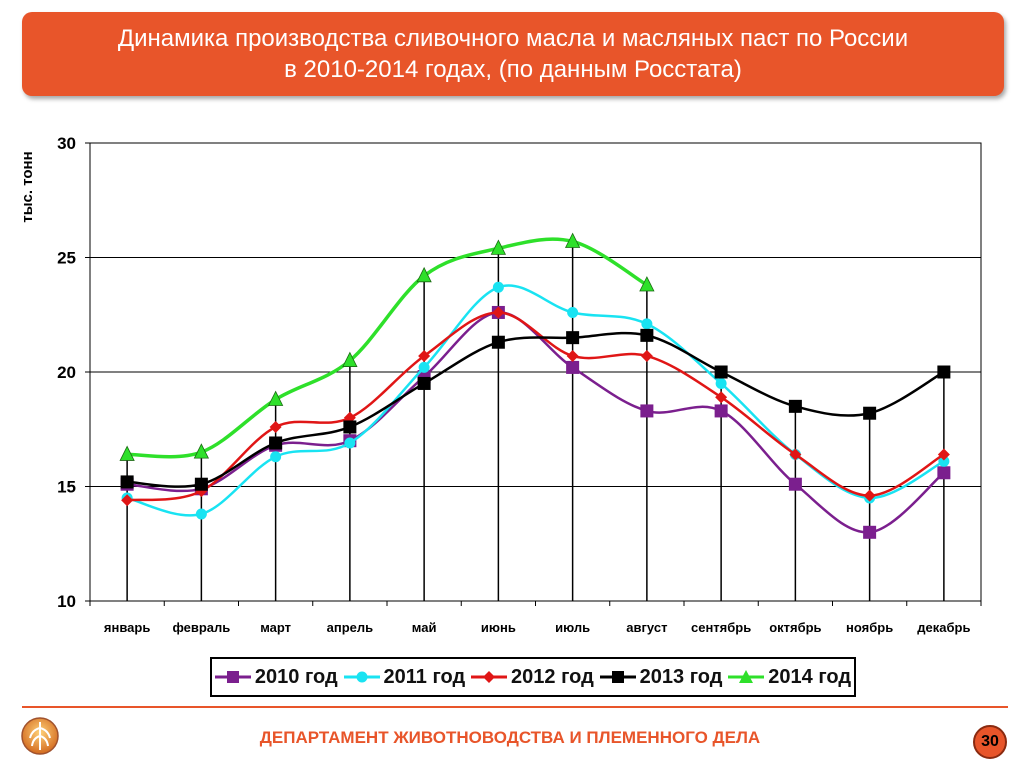 This screenshot has width=1024, height=768. I want to click on legend-item: 2012 год, so click(532, 677).